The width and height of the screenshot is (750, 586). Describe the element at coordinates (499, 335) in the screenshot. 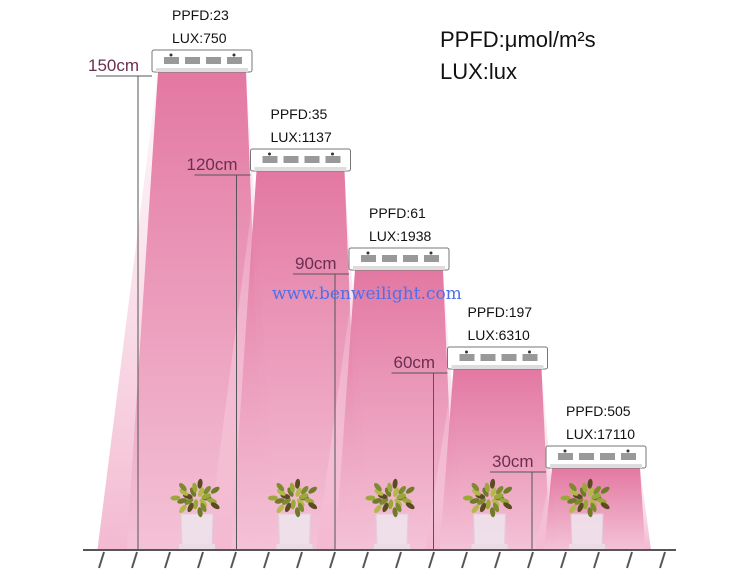

I see `lux-value: LUX:6310` at that location.